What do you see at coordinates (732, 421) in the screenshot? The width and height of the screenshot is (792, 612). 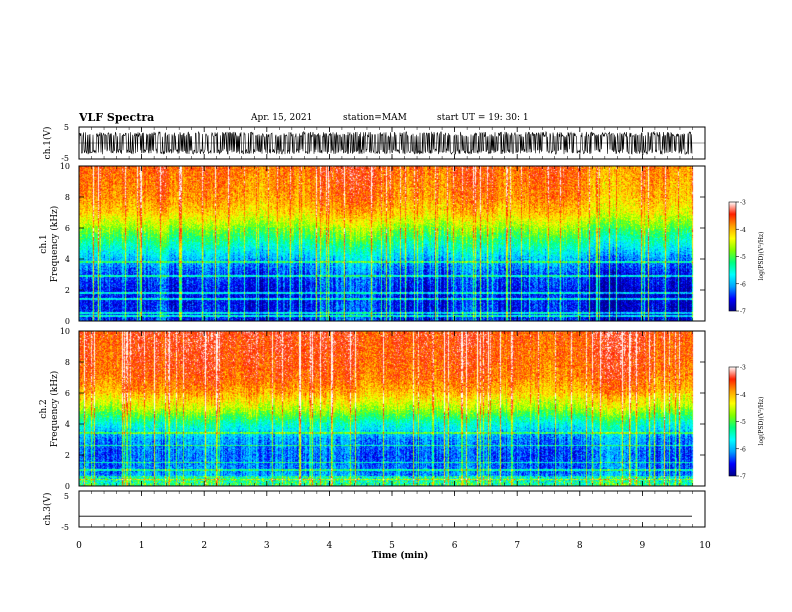 I see `ch2-colorbar-gradient` at bounding box center [732, 421].